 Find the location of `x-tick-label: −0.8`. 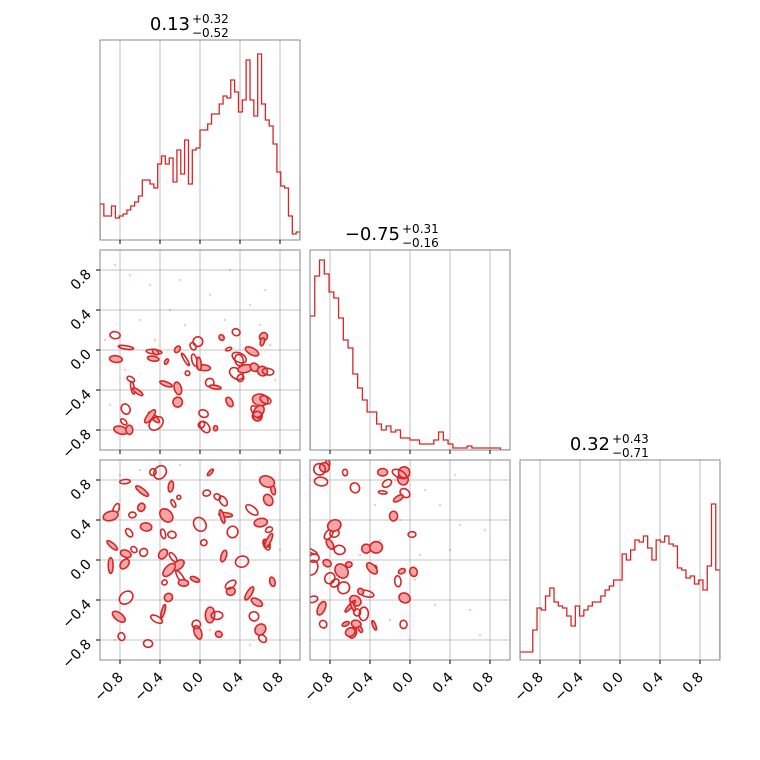

x-tick-label: −0.8 is located at coordinates (528, 687).